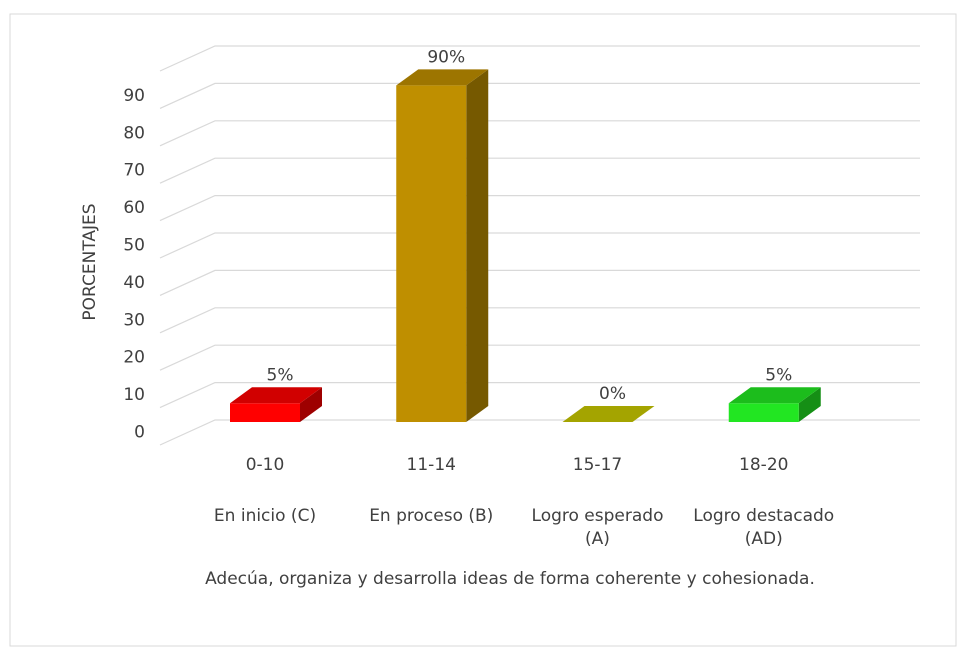  What do you see at coordinates (134, 358) in the screenshot?
I see `y-tick-label: 20` at bounding box center [134, 358].